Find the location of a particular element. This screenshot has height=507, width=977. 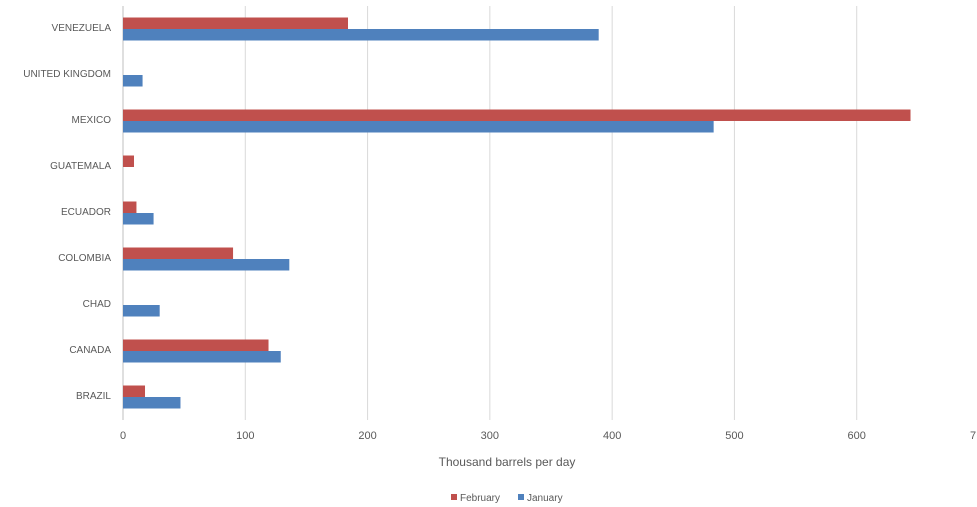

legend: February January is located at coordinates (507, 498).